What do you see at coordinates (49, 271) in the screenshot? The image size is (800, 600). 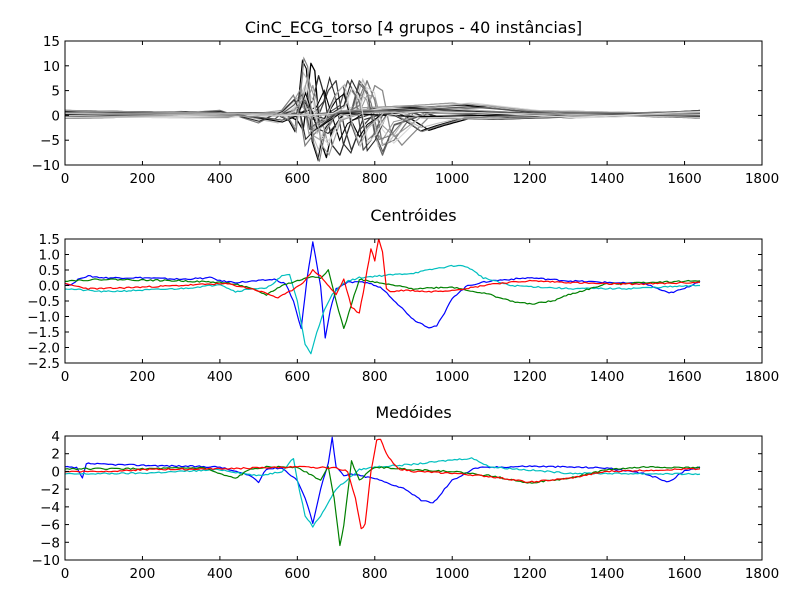 I see `y-tick-label: 0.5` at bounding box center [49, 271].